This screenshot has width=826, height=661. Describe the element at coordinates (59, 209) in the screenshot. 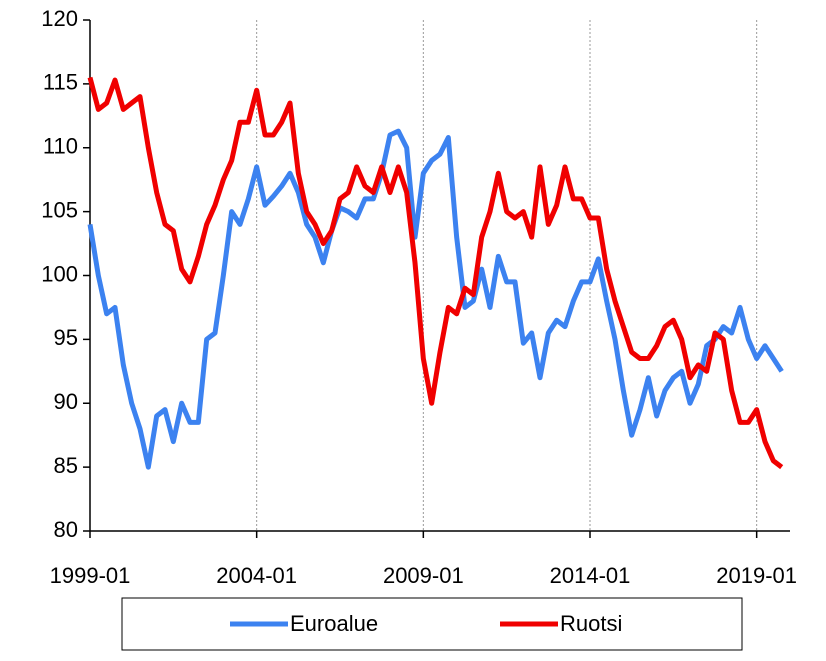

I see `y-tick-label: 105` at that location.